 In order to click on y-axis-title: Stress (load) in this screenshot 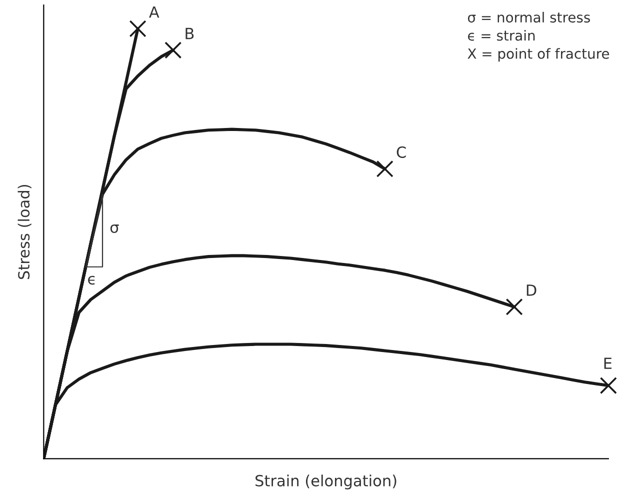, I will do `click(25, 232)`.